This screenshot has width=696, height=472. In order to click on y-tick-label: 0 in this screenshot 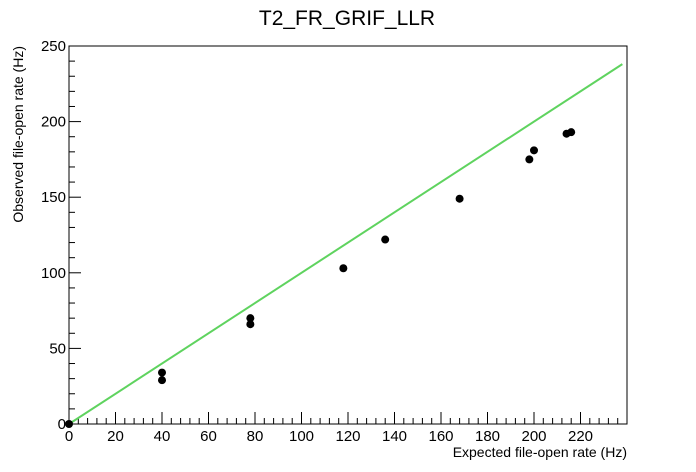, I will do `click(62, 424)`.